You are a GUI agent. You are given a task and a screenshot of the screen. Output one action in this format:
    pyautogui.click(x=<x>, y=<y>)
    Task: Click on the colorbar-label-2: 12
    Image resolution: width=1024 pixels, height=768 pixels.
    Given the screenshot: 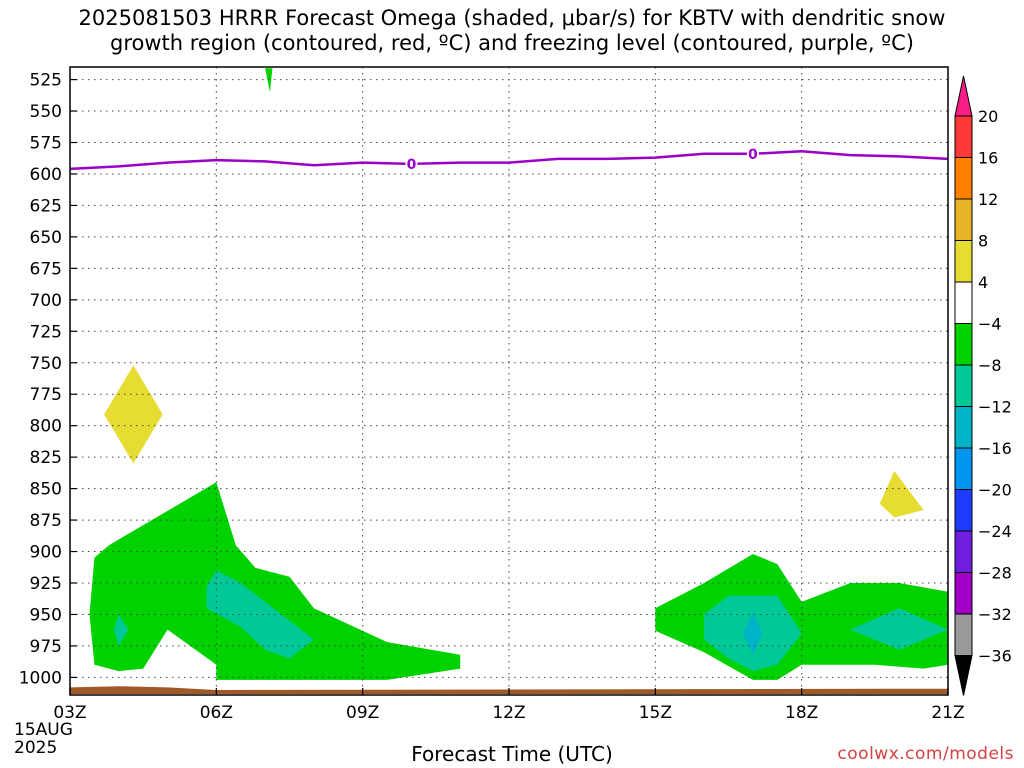 What is the action you would take?
    pyautogui.click(x=988, y=199)
    